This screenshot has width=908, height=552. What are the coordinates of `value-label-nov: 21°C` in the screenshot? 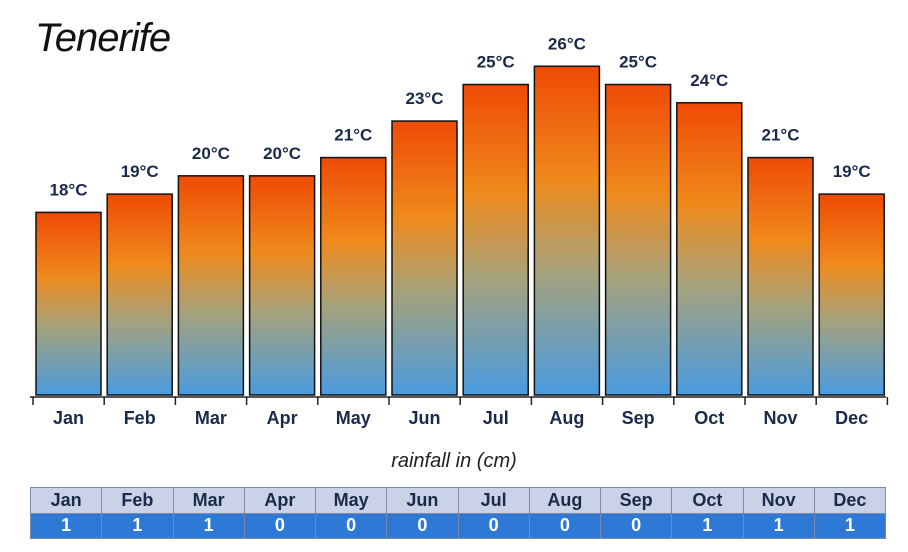 It's located at (781, 135).